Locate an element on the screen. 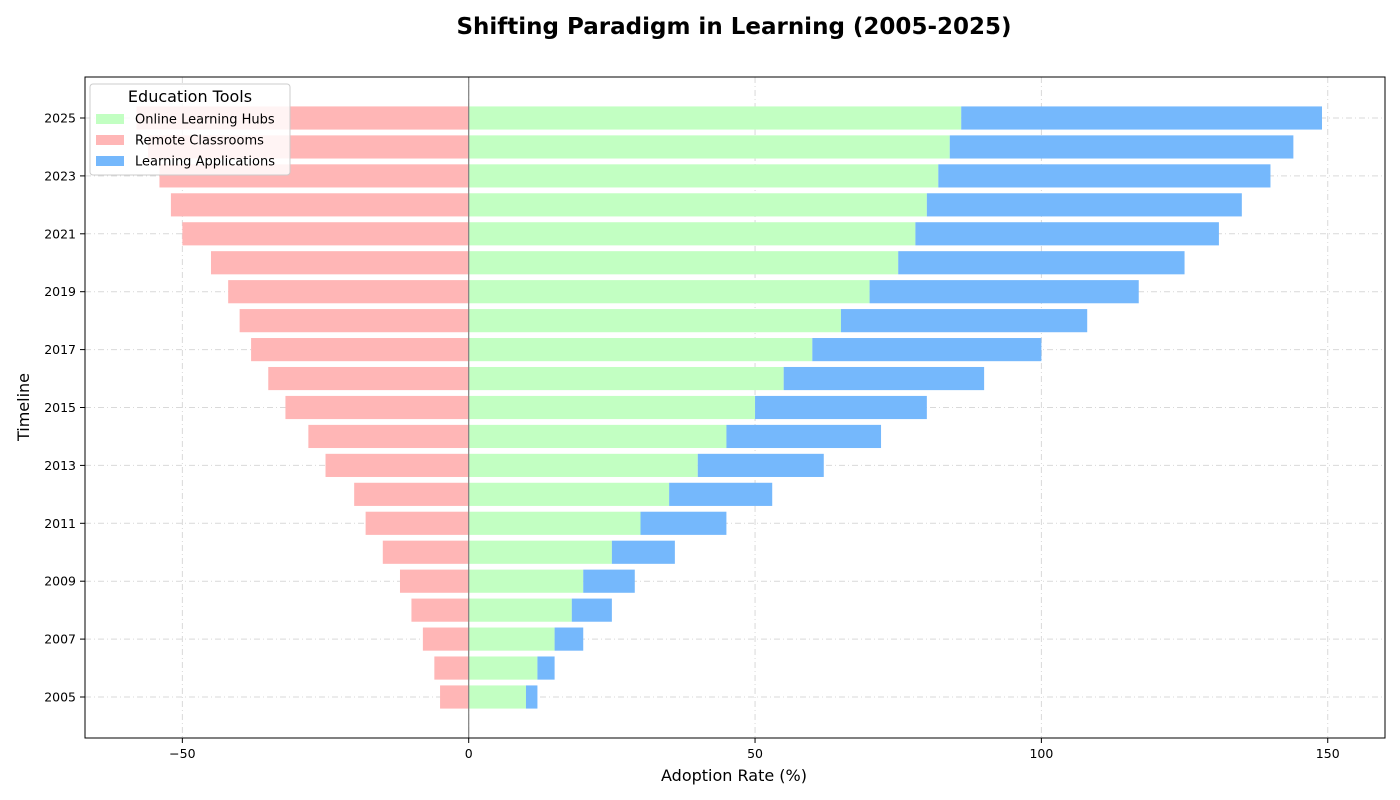  bar-remote-classrooms-2015 is located at coordinates (377, 407).